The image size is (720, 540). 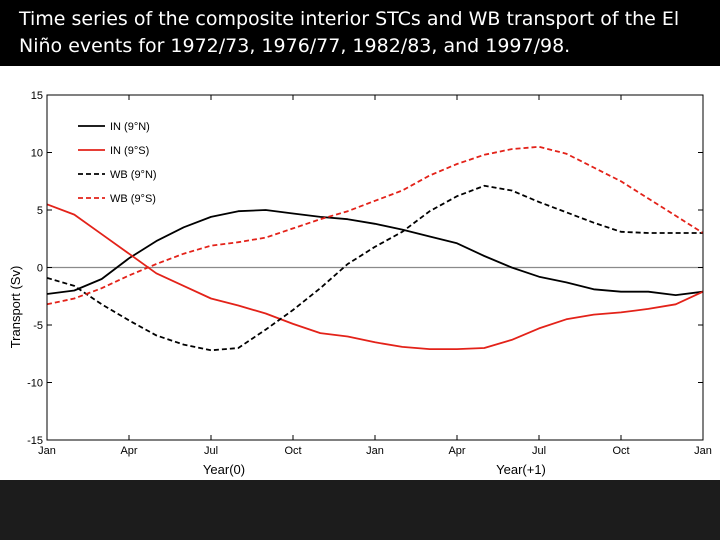 I want to click on y-tick-label: -10, so click(x=35, y=384).